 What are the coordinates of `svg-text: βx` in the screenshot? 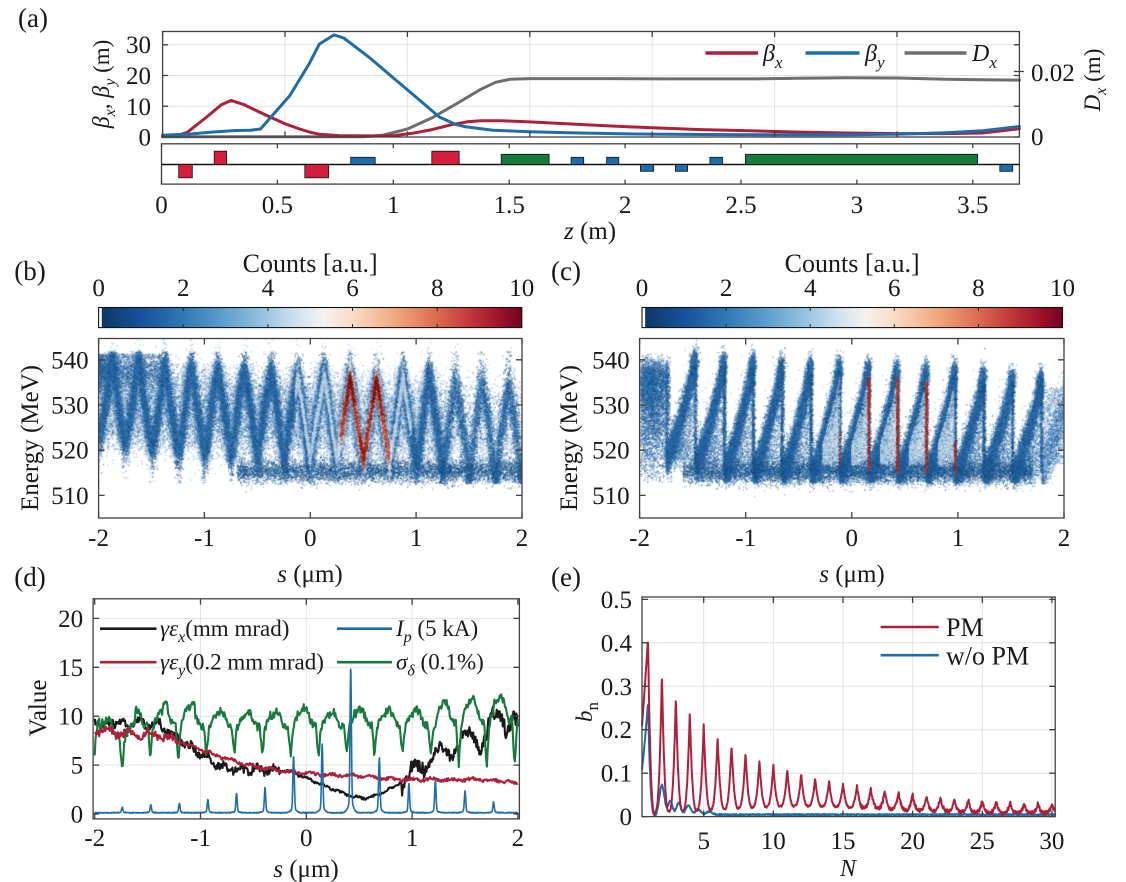 It's located at (772, 56).